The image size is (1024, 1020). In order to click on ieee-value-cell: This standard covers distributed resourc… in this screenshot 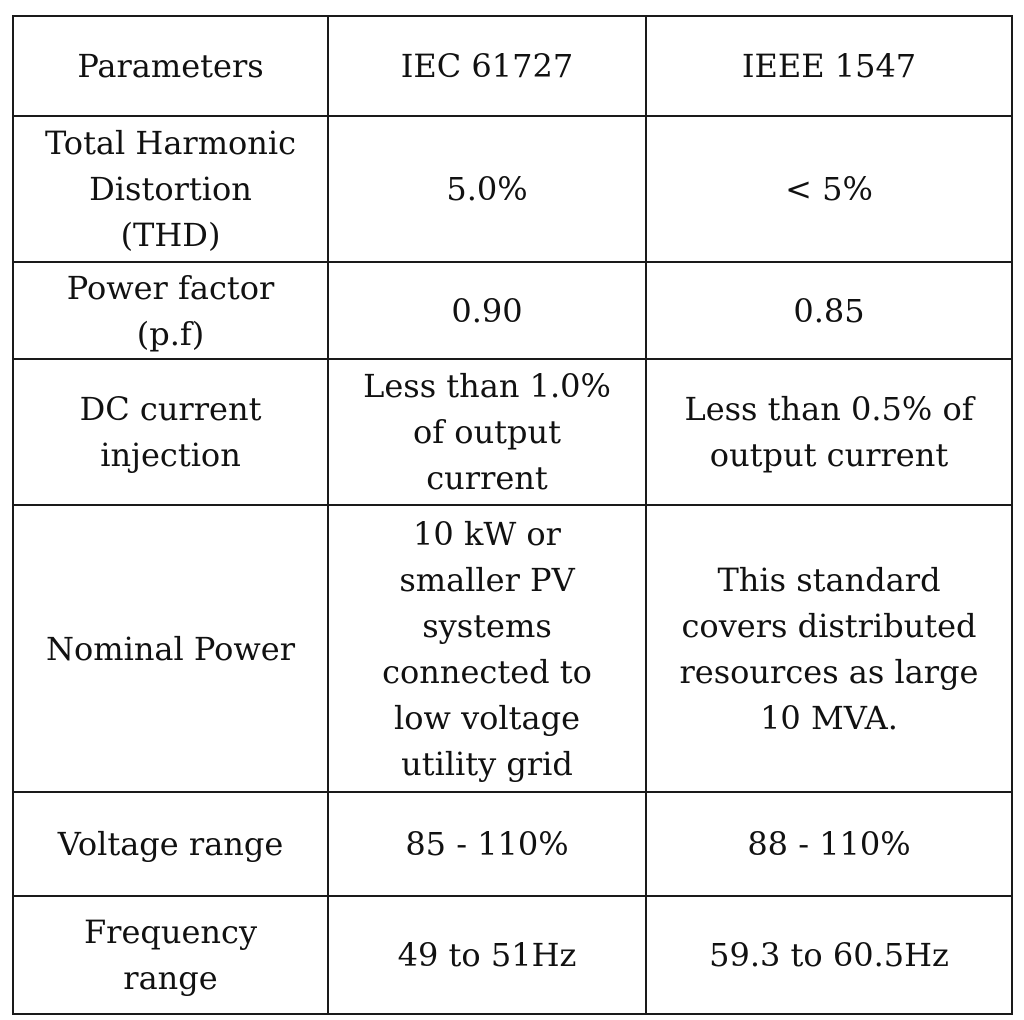, I will do `click(829, 648)`.